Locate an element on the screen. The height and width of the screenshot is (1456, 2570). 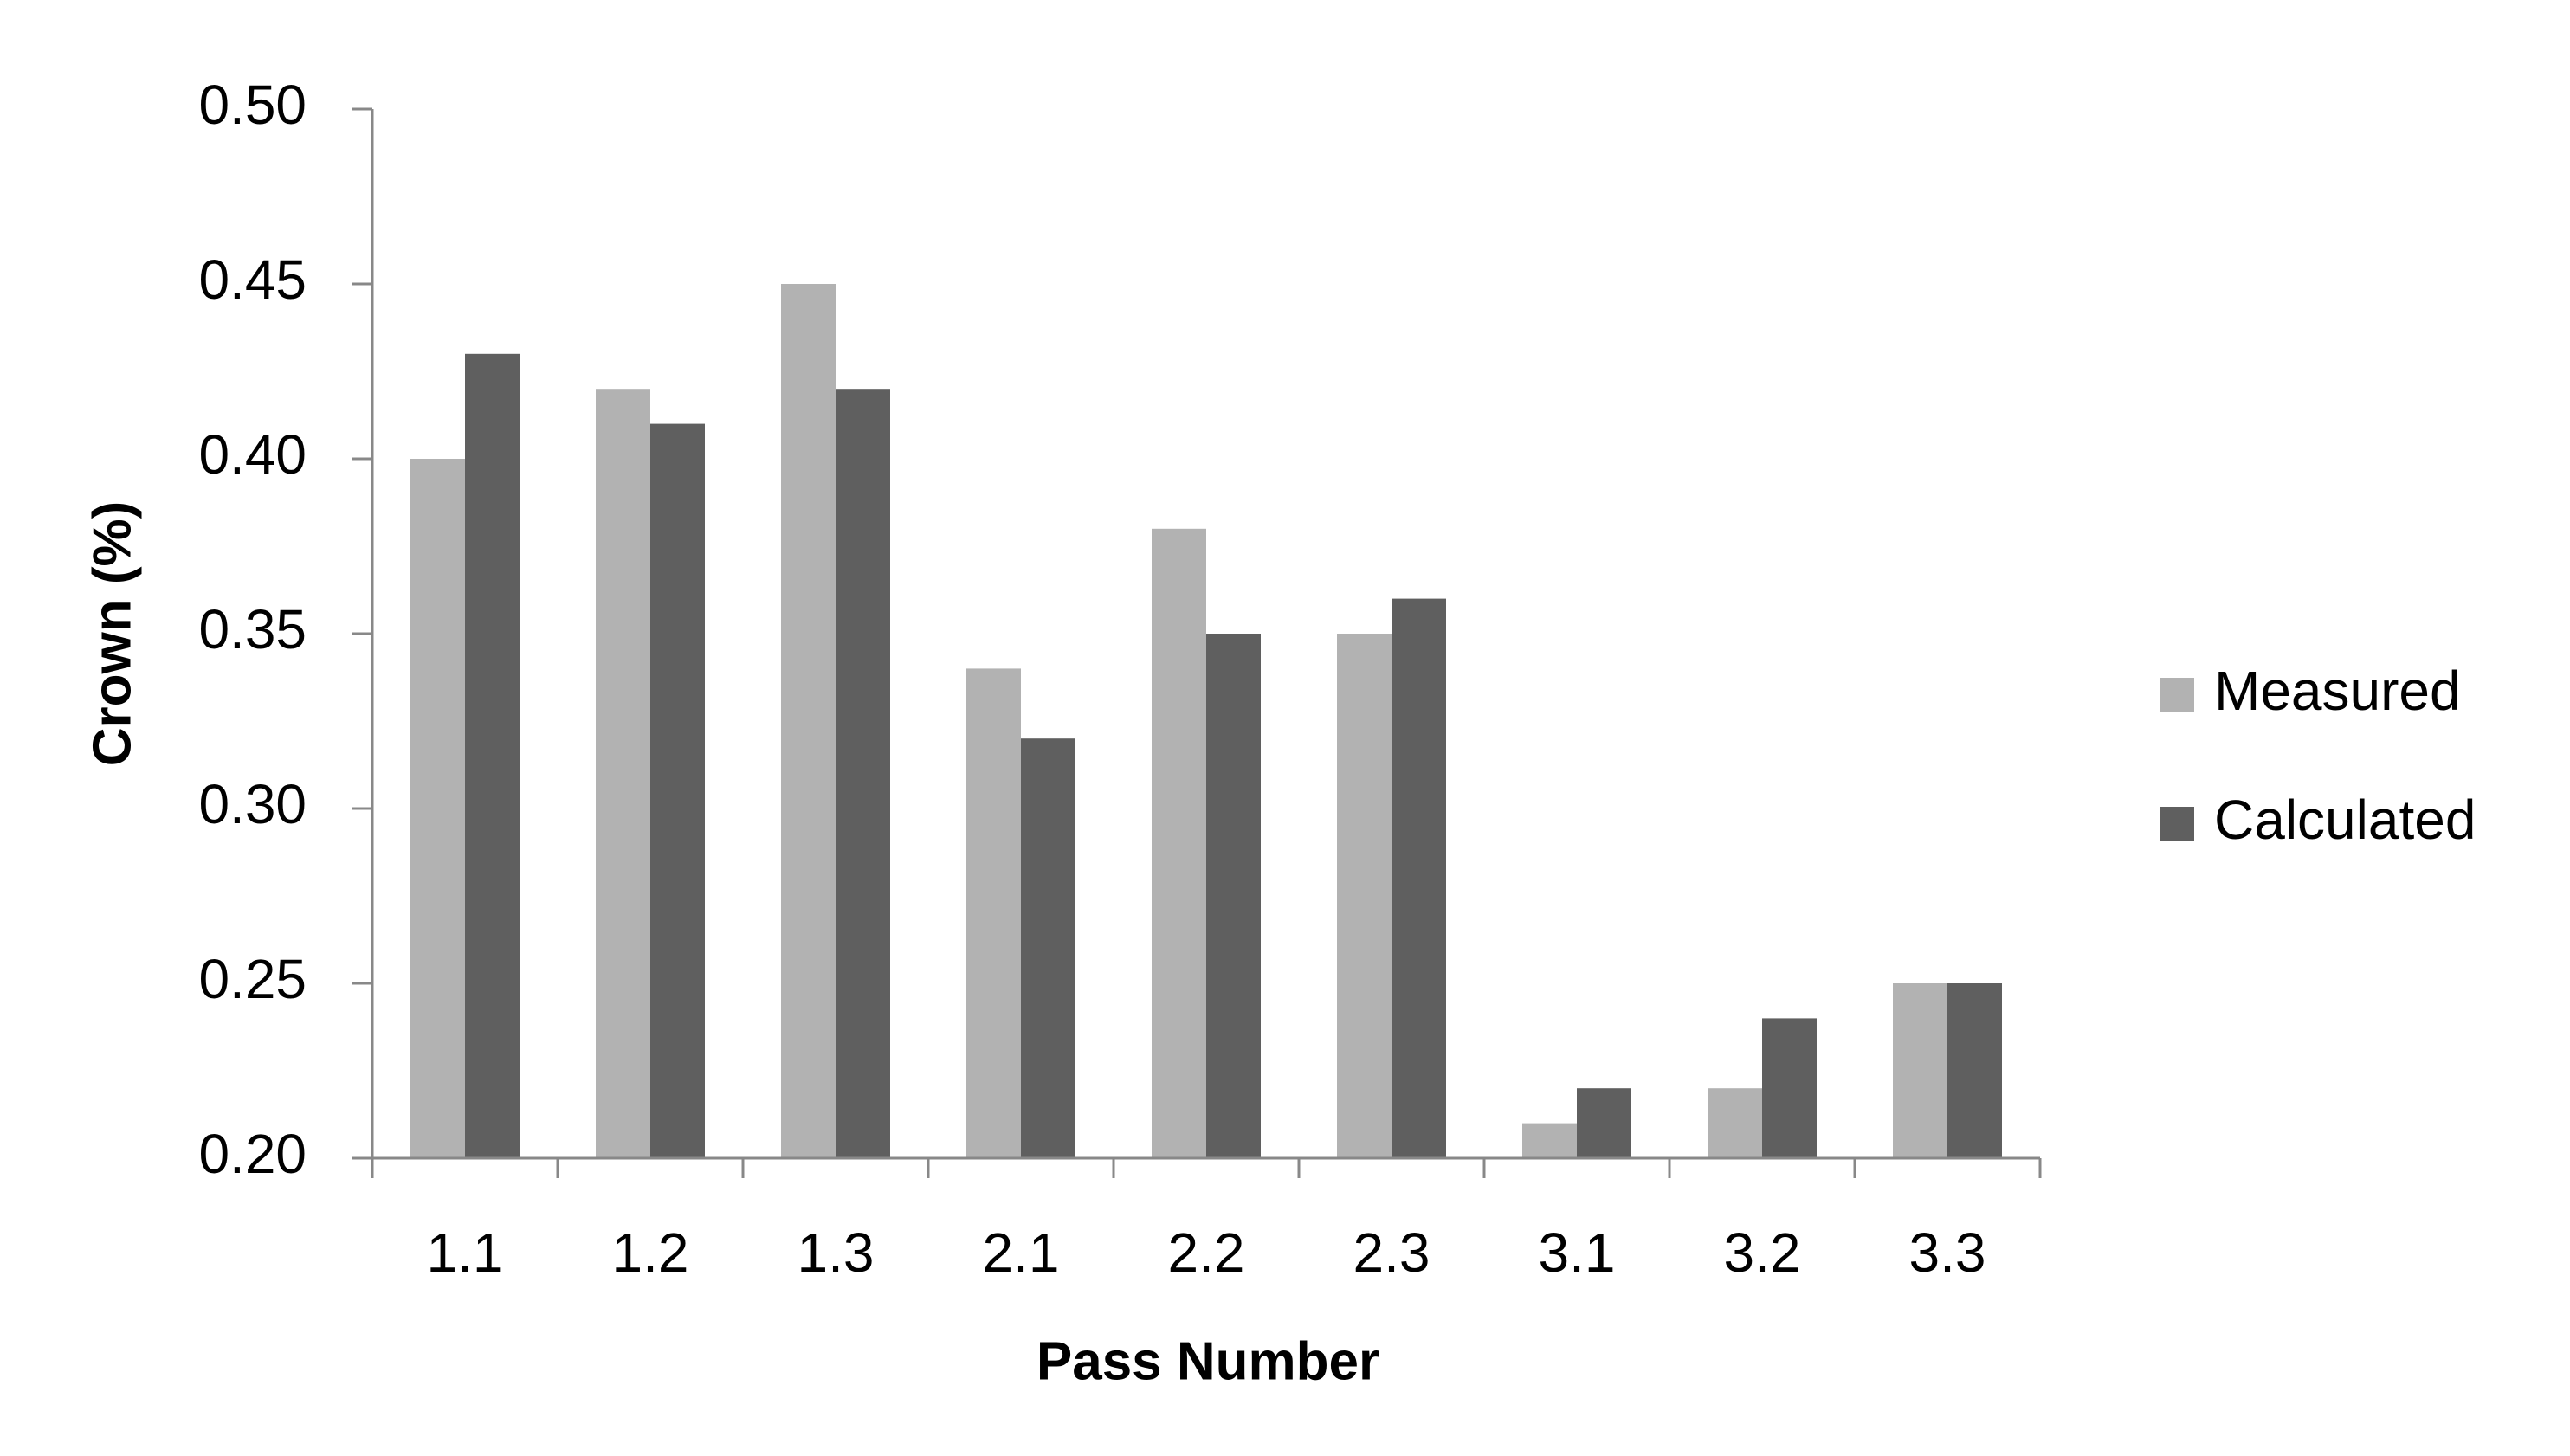
x-axis-title: Pass Number is located at coordinates (1207, 1361).